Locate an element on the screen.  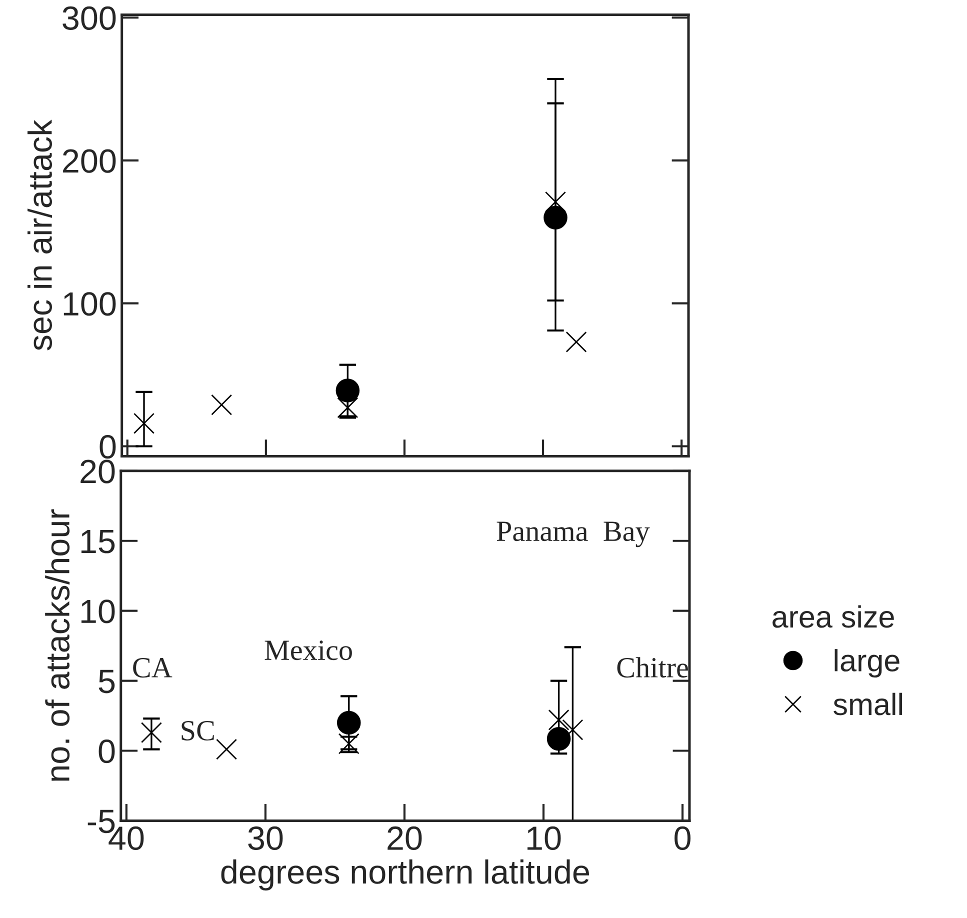
annotation: Mexico is located at coordinates (308, 650).